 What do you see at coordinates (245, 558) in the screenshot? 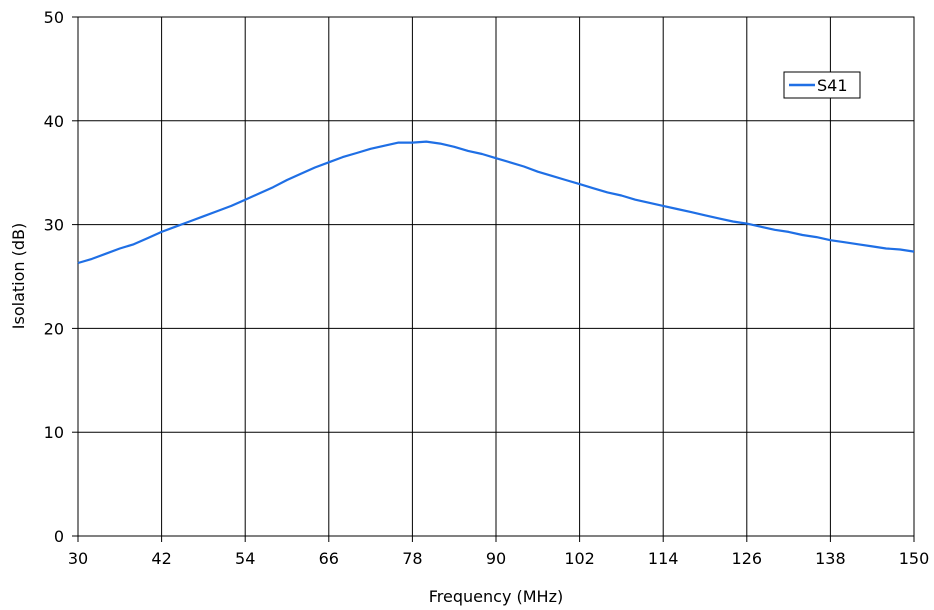
I see `x-tick-label: 54` at bounding box center [245, 558].